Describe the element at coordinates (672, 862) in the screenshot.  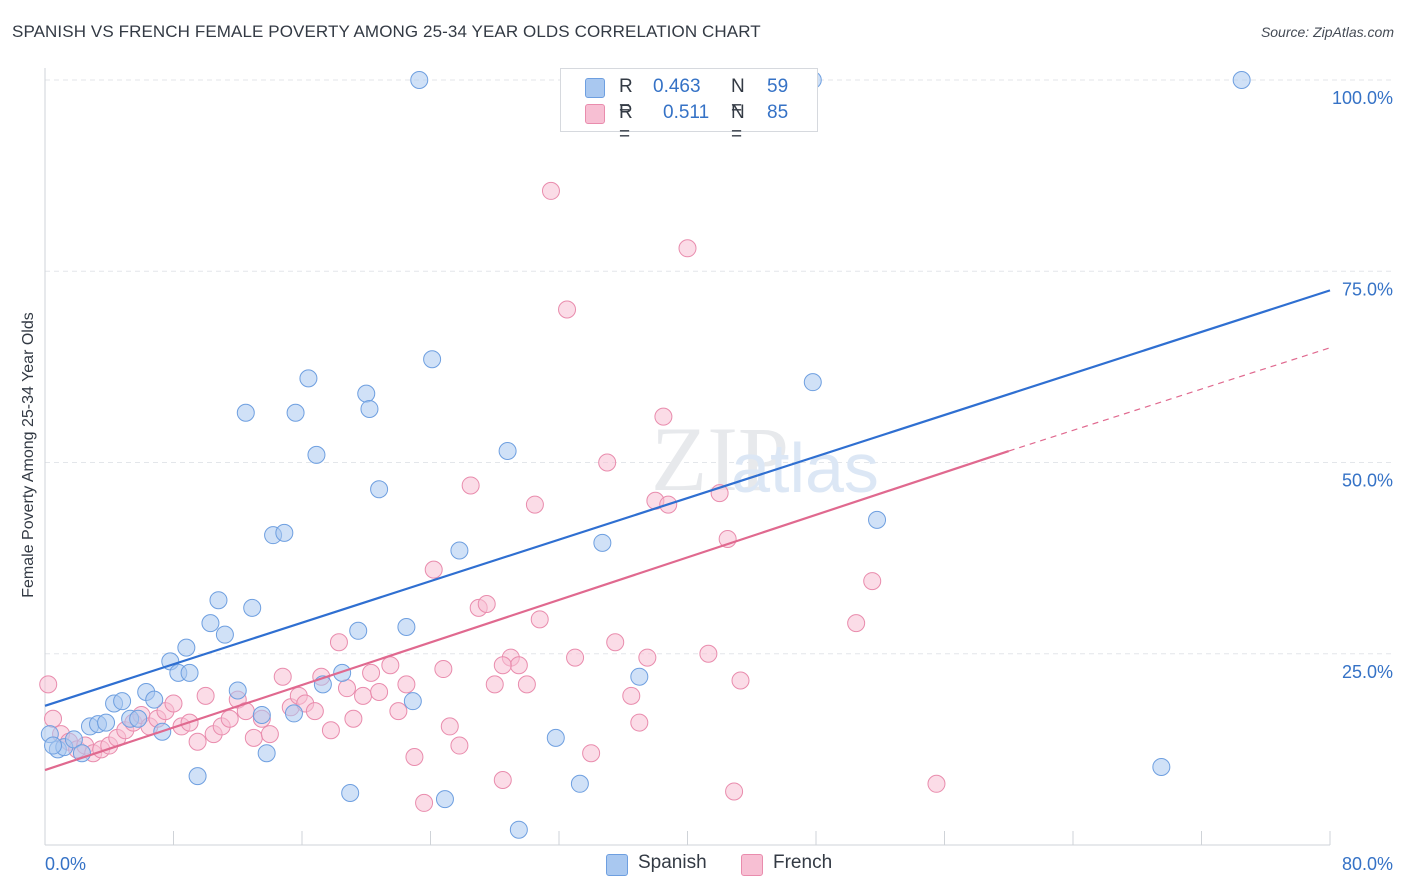
I see `bottom-legend-label-spanish: Spanish` at that location.